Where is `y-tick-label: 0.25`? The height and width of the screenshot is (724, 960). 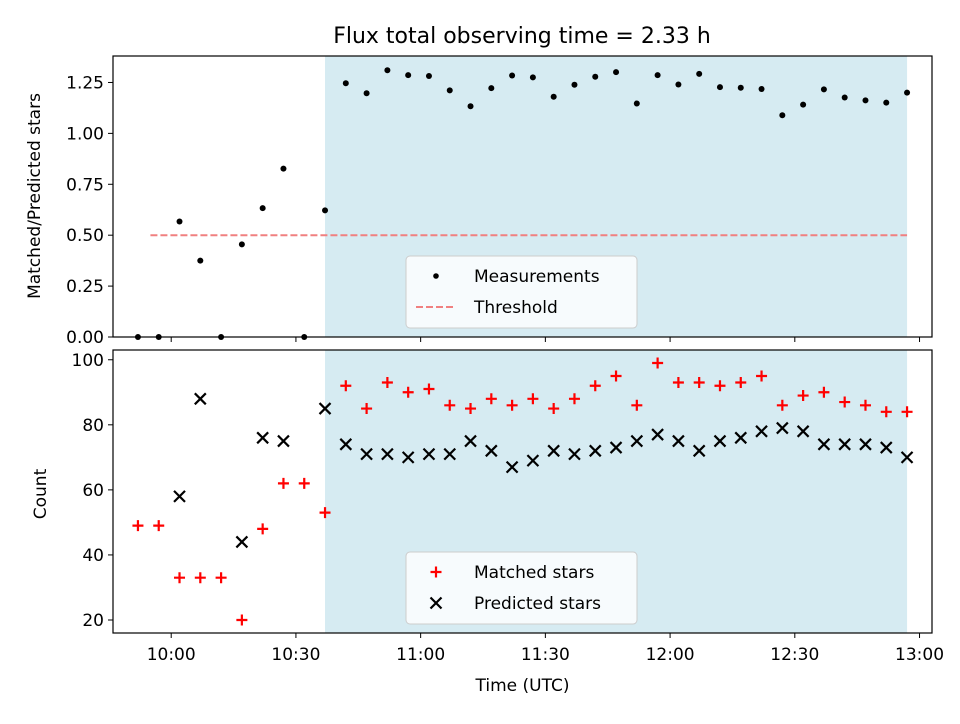
y-tick-label: 0.25 is located at coordinates (85, 287).